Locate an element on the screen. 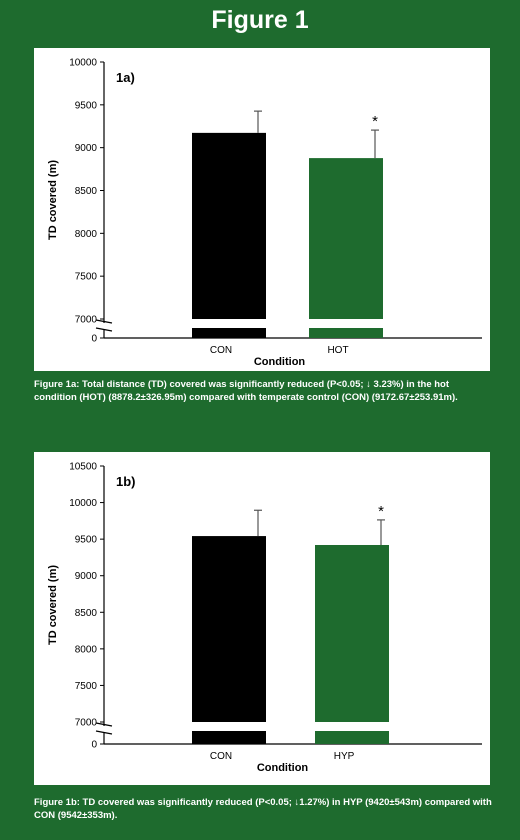  panel-label-1b: 1b) is located at coordinates (126, 481).